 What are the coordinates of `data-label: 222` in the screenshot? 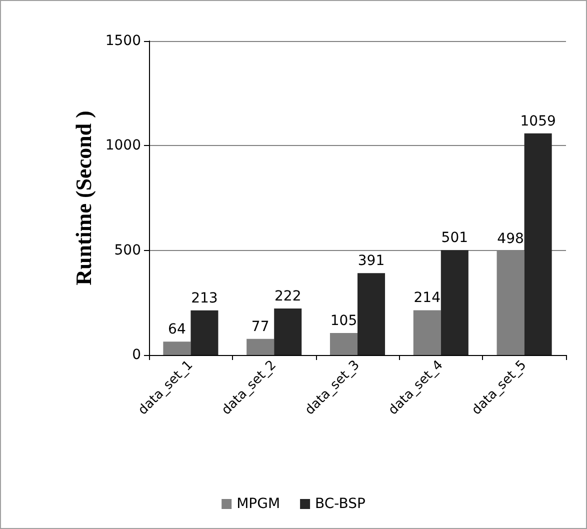 It's located at (288, 296).